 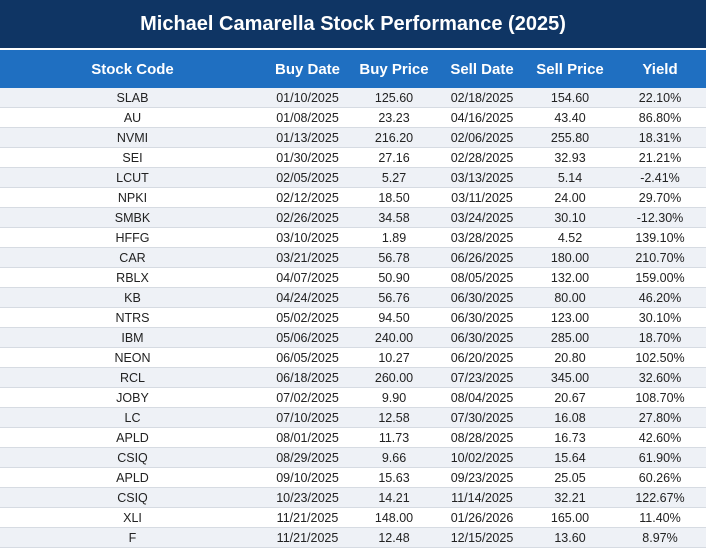 What do you see at coordinates (482, 537) in the screenshot?
I see `table-cell: 12/15/2025` at bounding box center [482, 537].